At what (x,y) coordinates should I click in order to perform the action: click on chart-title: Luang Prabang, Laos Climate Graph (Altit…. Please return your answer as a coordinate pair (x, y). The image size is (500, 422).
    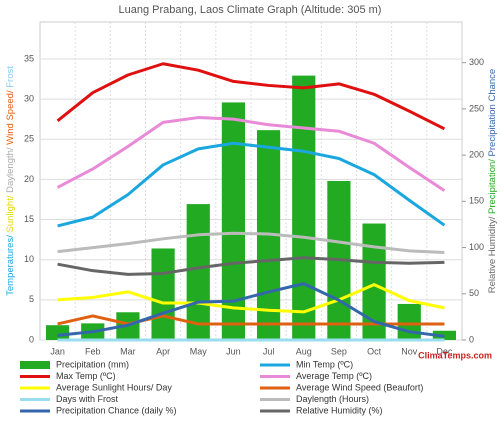
    Looking at the image, I should click on (250, 10).